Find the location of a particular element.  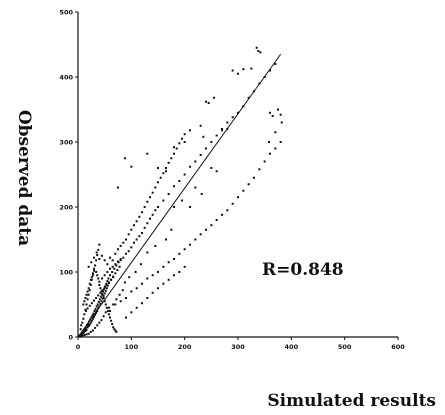

x-tick-label: 200 is located at coordinates (185, 347).